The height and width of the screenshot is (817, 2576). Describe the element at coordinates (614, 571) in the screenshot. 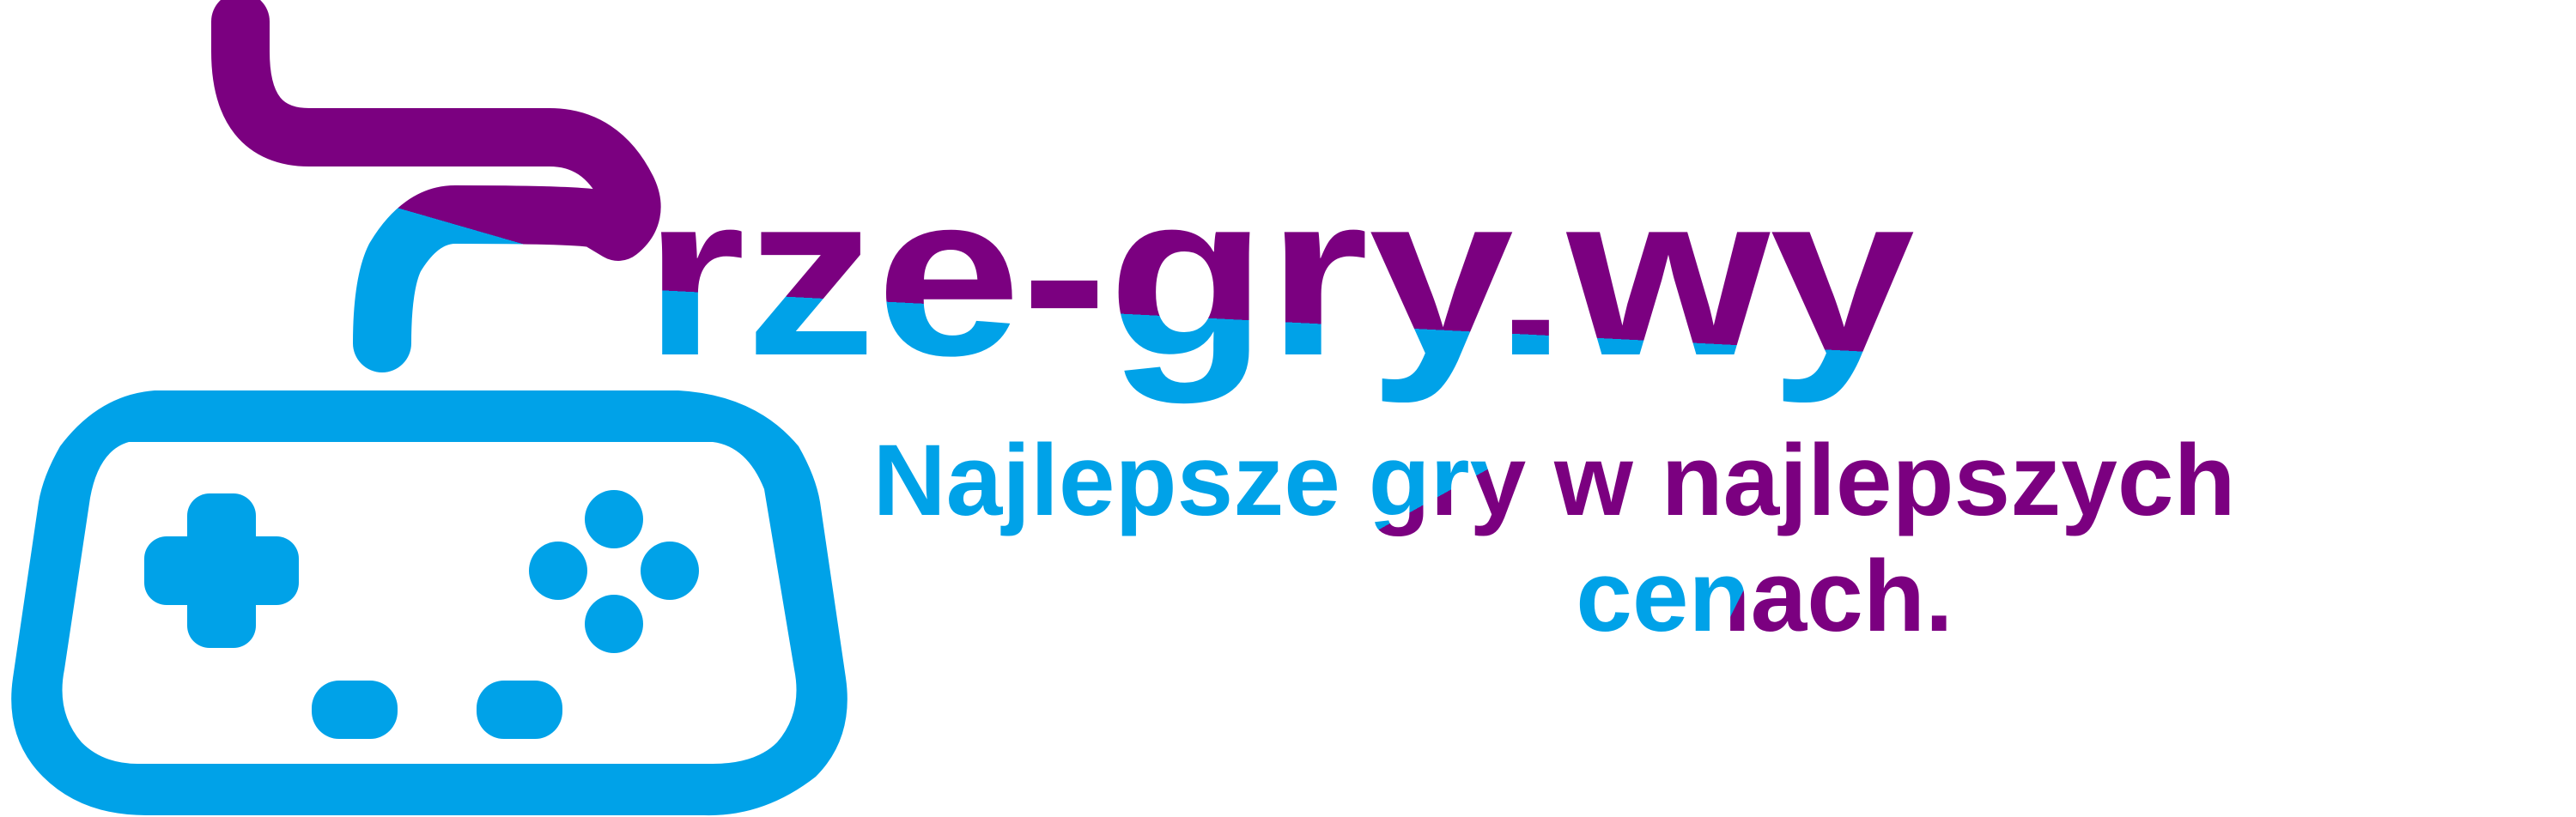

I see `face-buttons-icon` at that location.